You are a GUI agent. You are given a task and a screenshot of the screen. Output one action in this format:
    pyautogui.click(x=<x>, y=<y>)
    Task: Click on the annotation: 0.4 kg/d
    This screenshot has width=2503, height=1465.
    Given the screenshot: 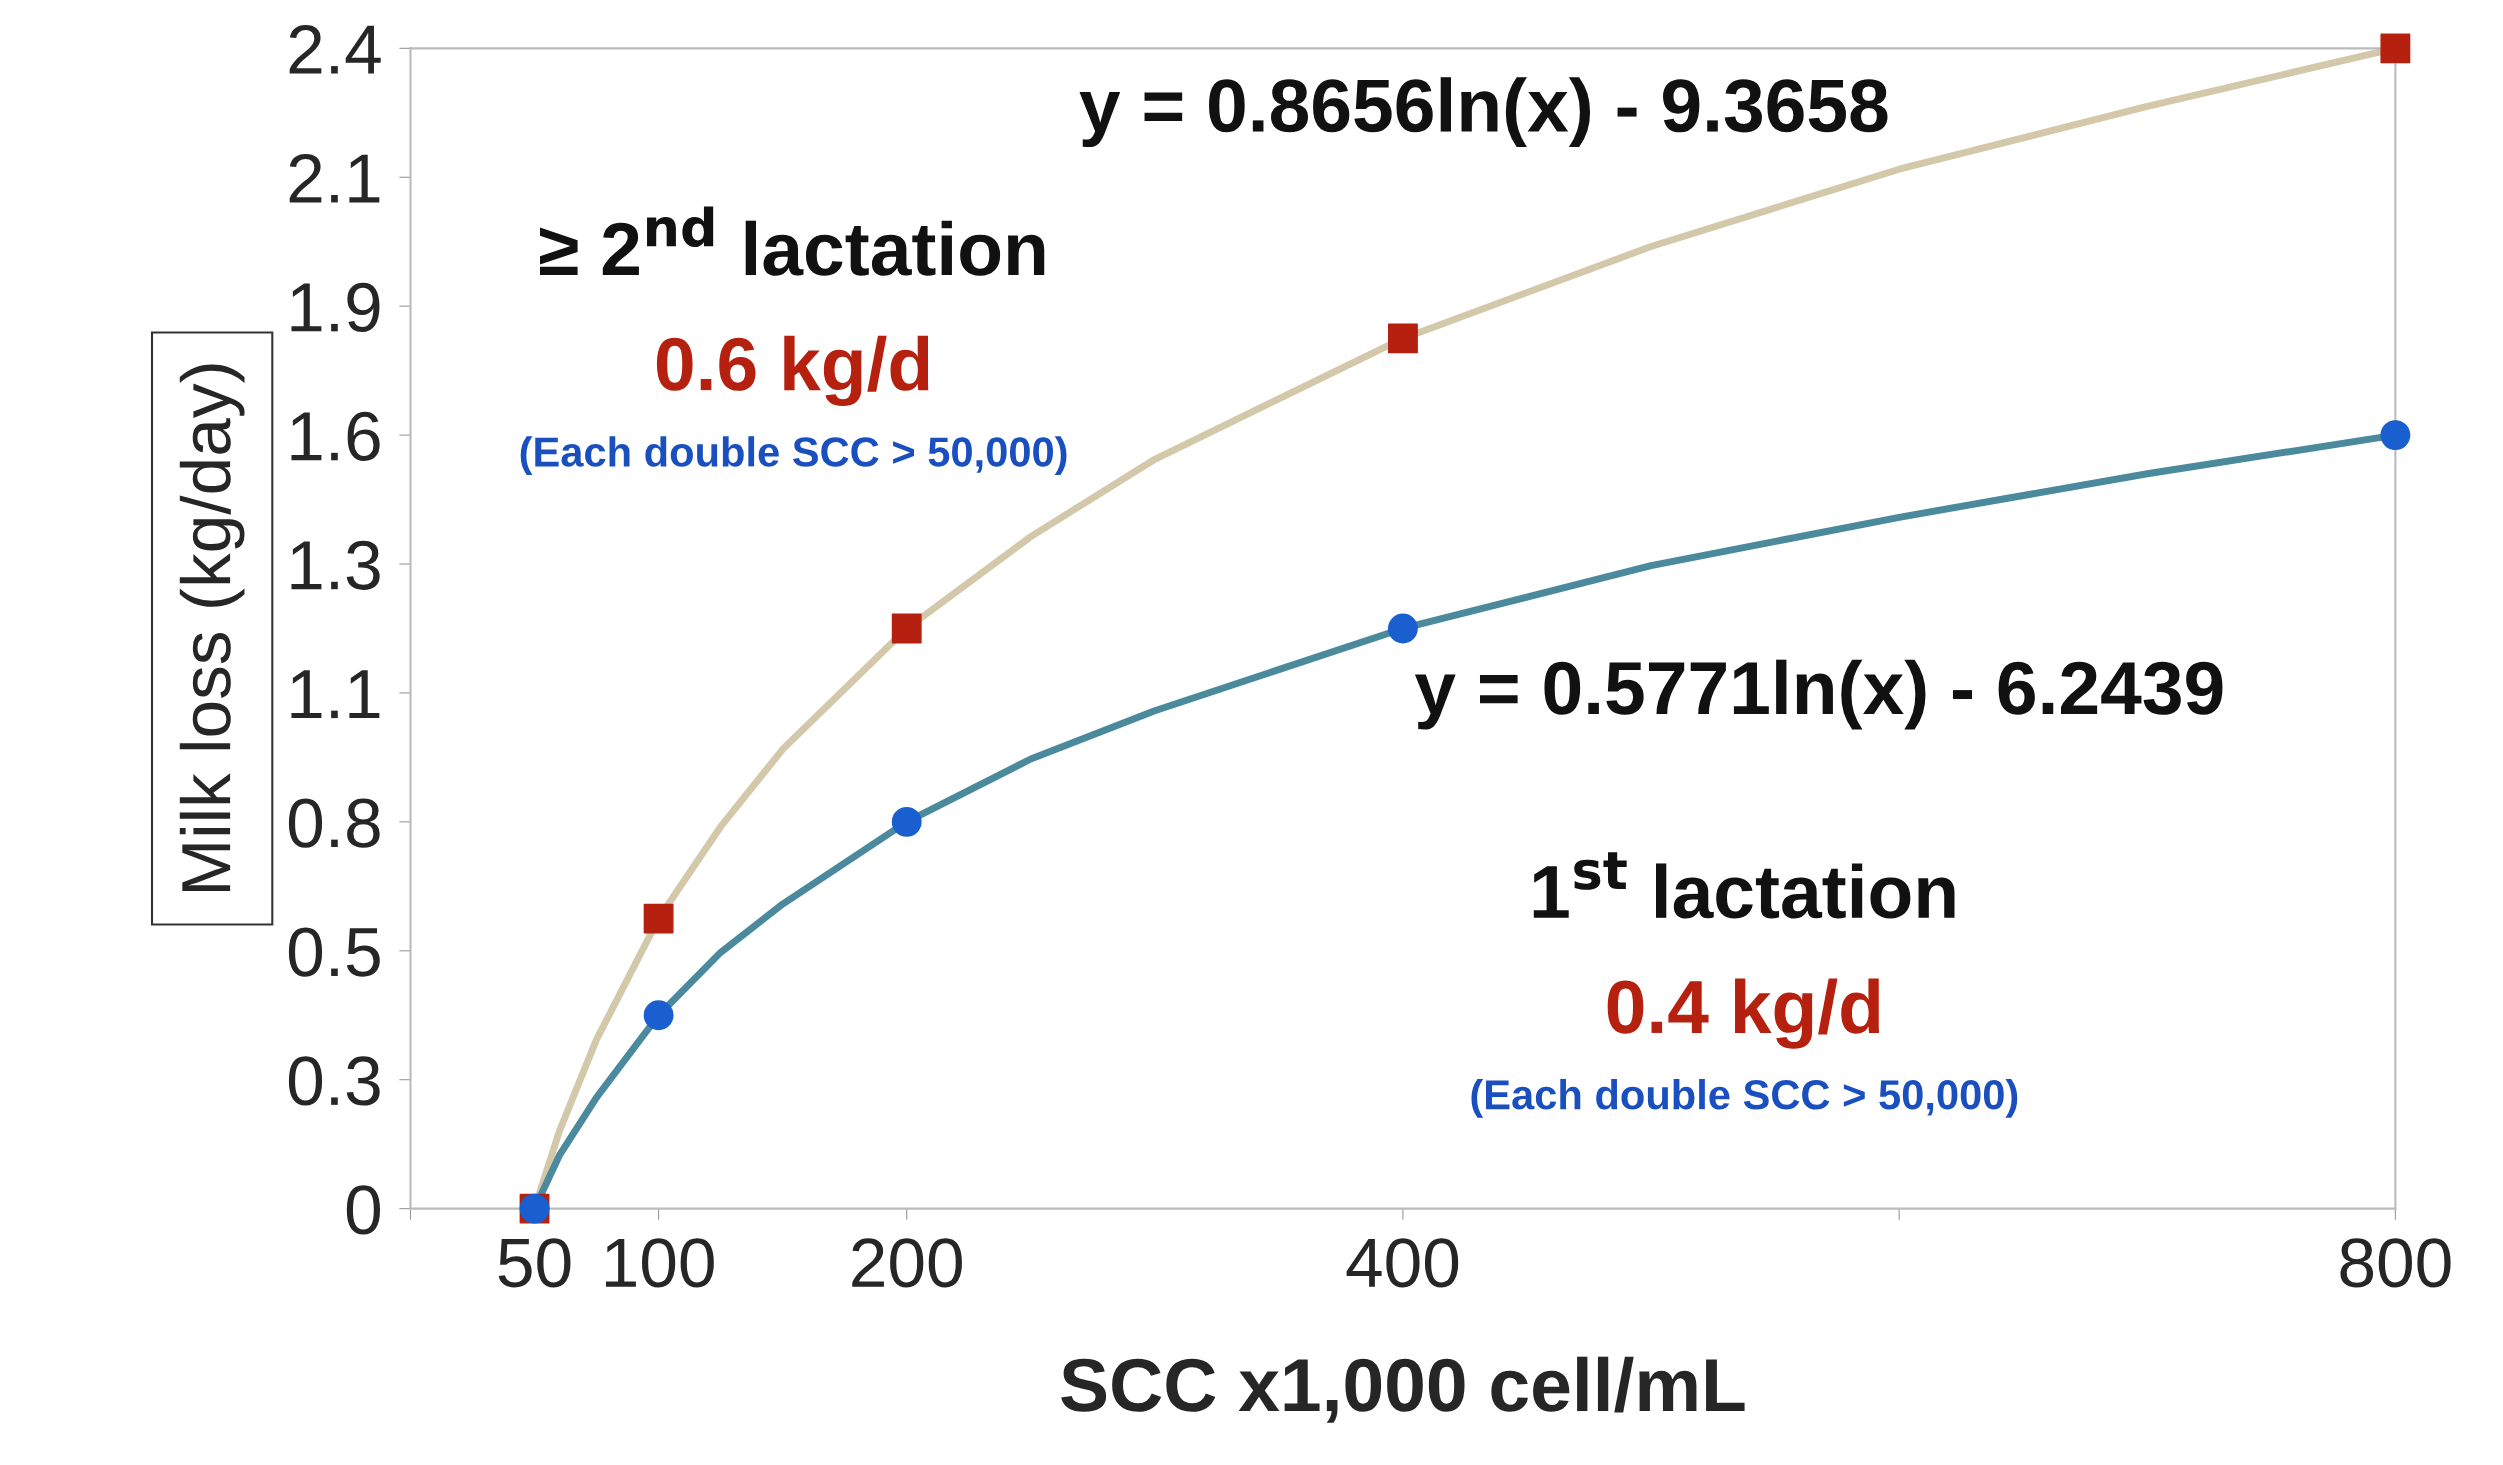 What is the action you would take?
    pyautogui.click(x=1743, y=1013)
    